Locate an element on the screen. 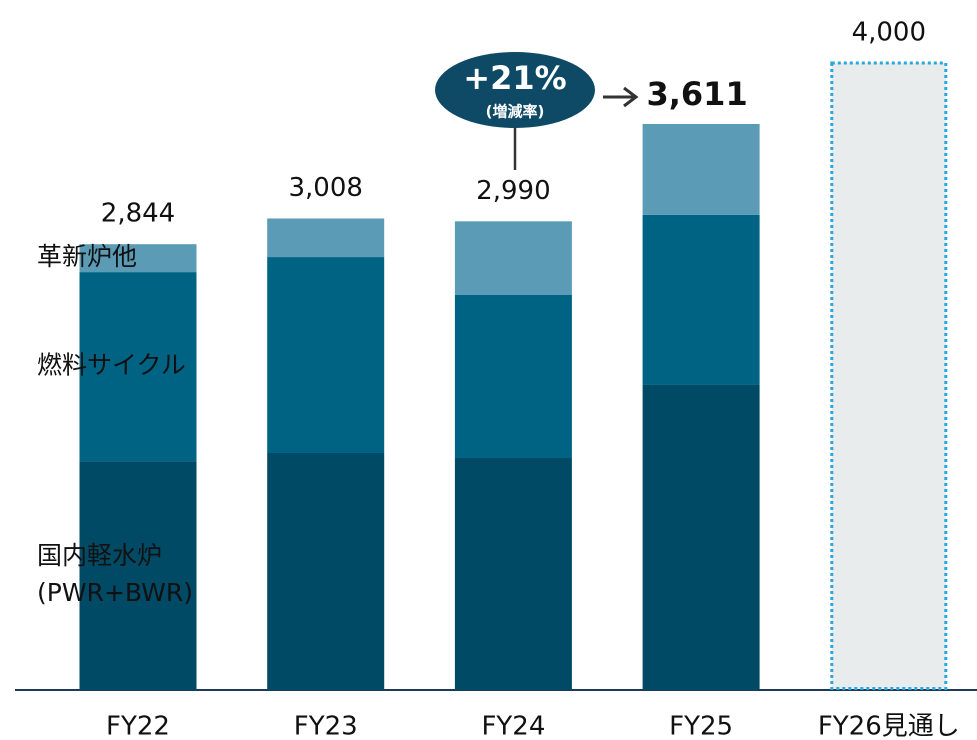  total-label: 2,844 is located at coordinates (138, 214).